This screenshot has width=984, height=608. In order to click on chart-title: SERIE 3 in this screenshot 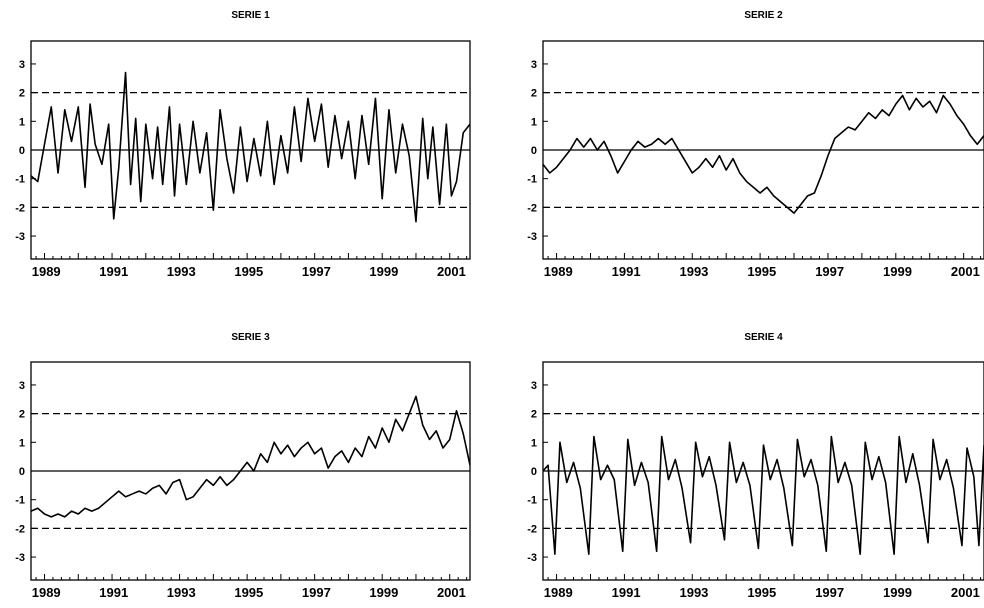, I will do `click(250, 337)`.